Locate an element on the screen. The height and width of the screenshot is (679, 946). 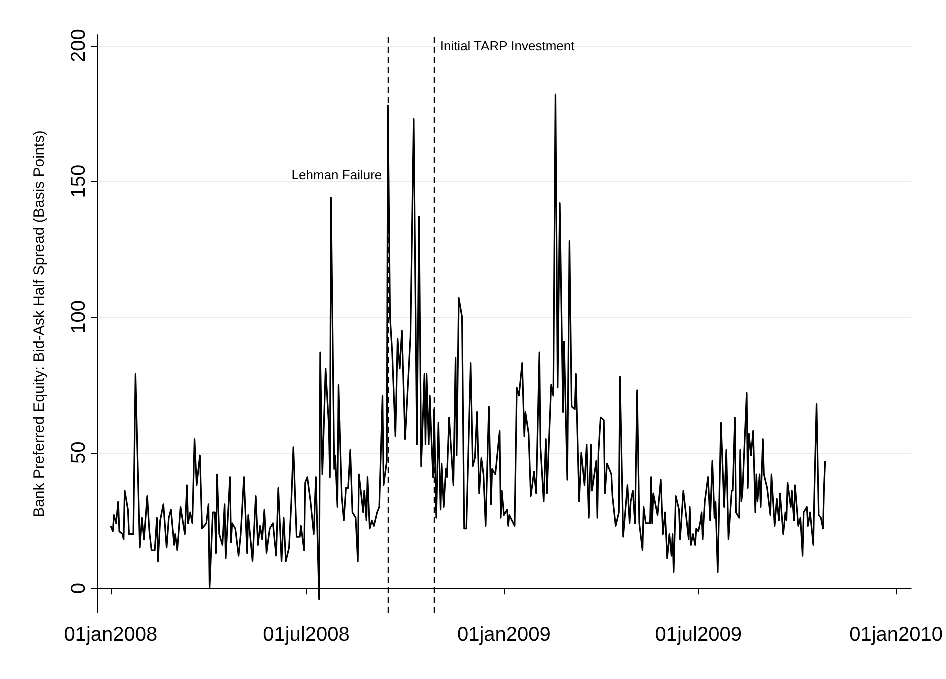
x-tick-label: 01jan2008 is located at coordinates (111, 635).